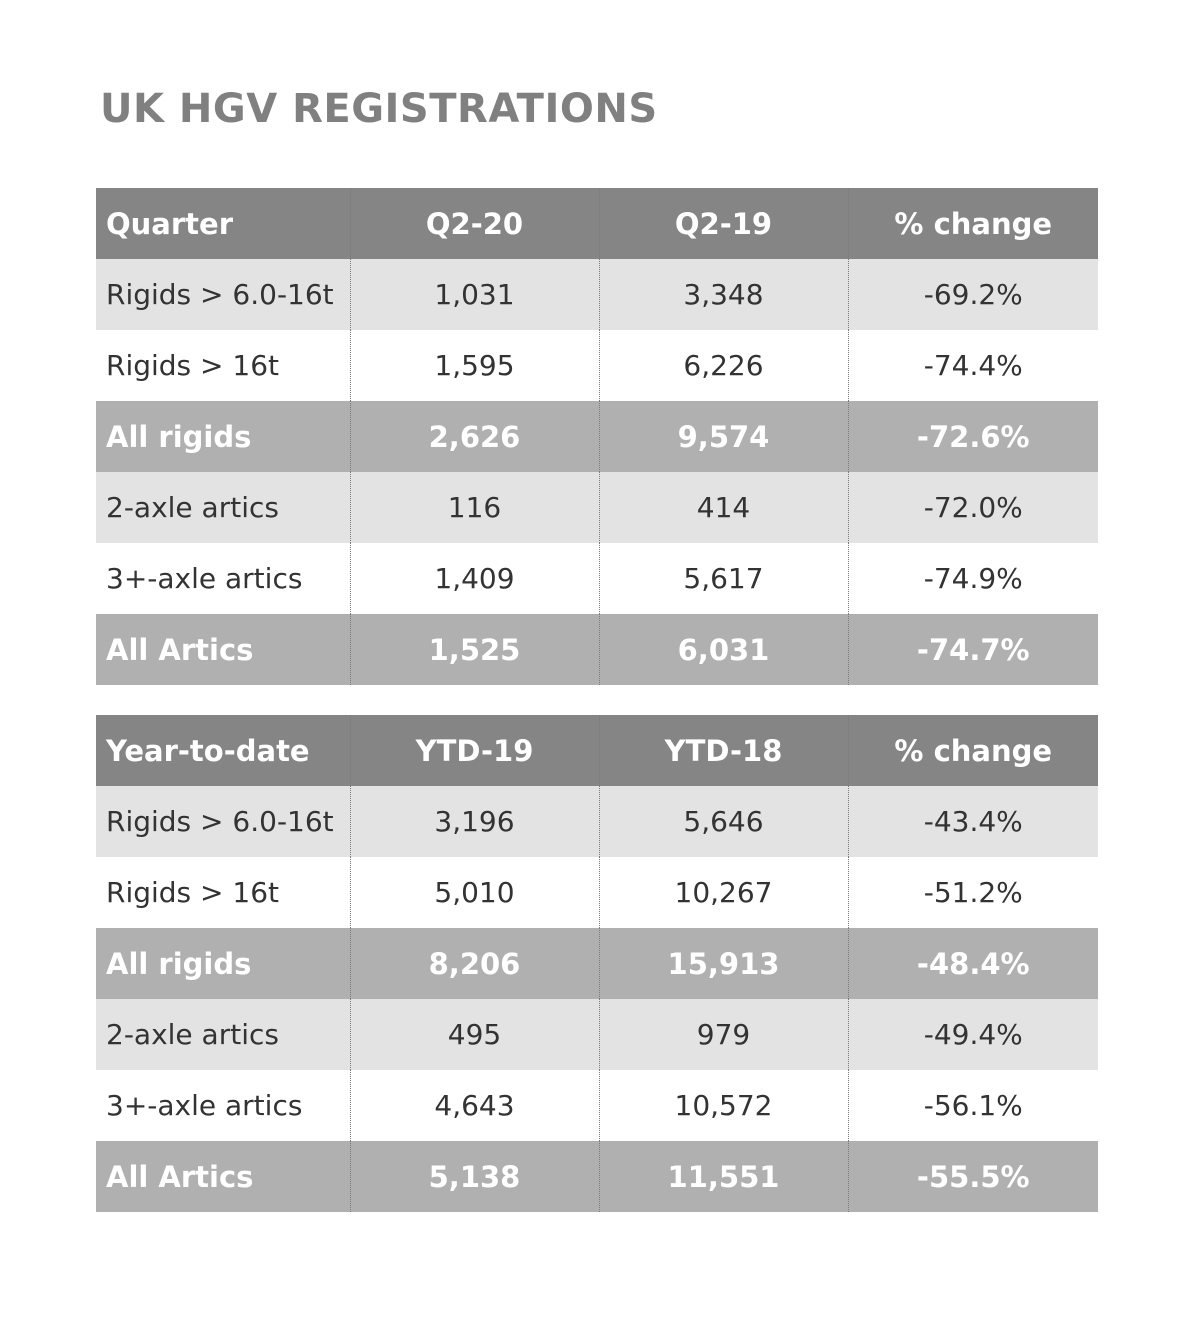 The height and width of the screenshot is (1336, 1200). What do you see at coordinates (972, 963) in the screenshot?
I see `table-cell: -48.4%` at bounding box center [972, 963].